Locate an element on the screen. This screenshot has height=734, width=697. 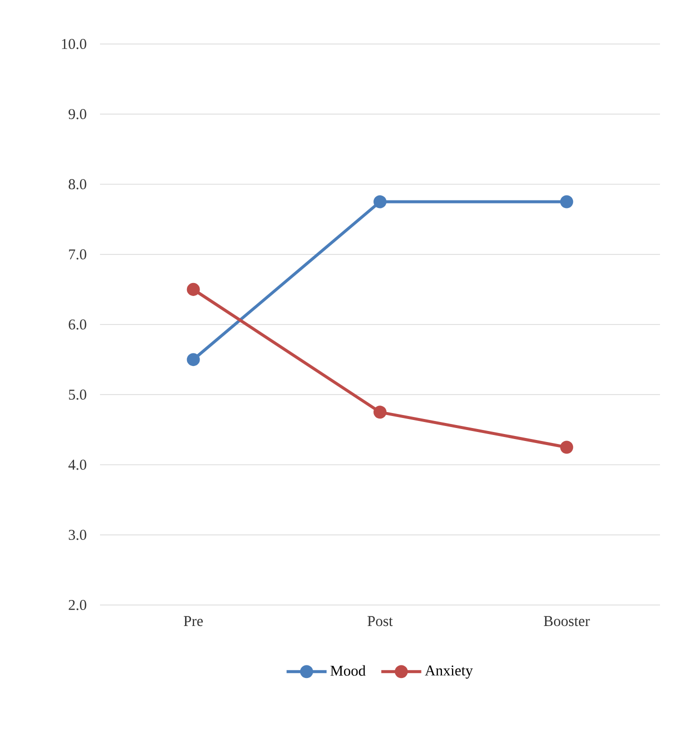
y-tick-label: 5.0 is located at coordinates (77, 395).